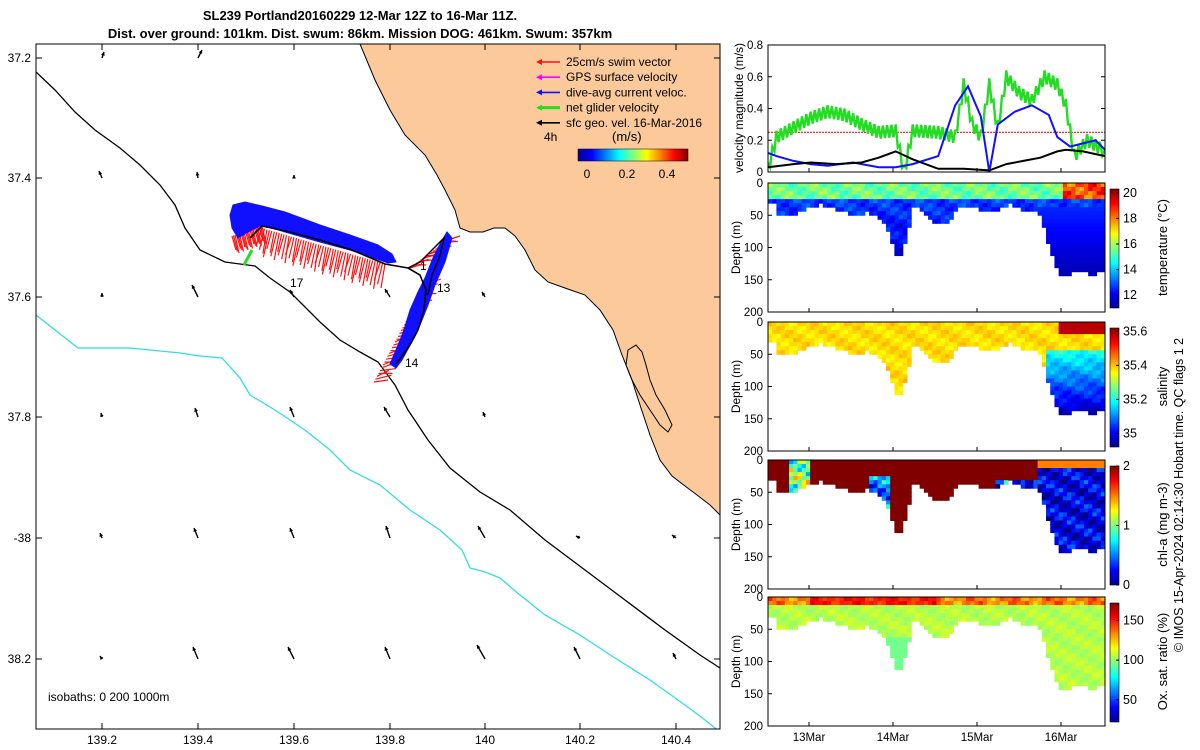  What do you see at coordinates (309, 251) in the screenshot?
I see `swim-vector` at bounding box center [309, 251].